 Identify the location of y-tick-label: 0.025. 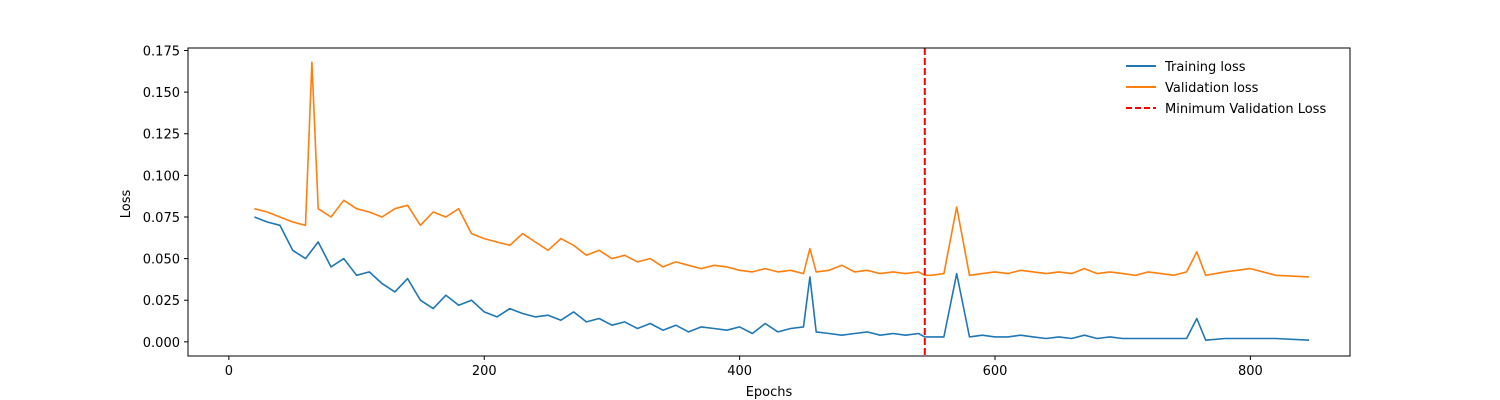
(161, 301).